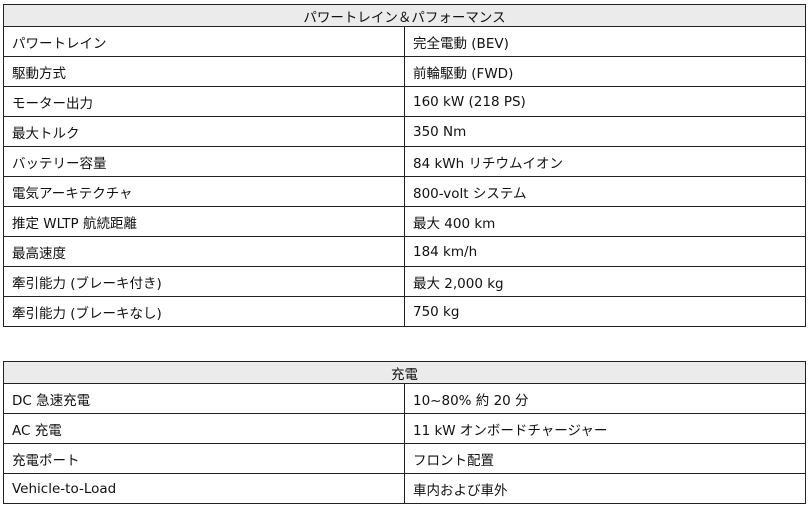  Describe the element at coordinates (605, 428) in the screenshot. I see `spec-value: 11 kW オンボードチャージャー` at that location.